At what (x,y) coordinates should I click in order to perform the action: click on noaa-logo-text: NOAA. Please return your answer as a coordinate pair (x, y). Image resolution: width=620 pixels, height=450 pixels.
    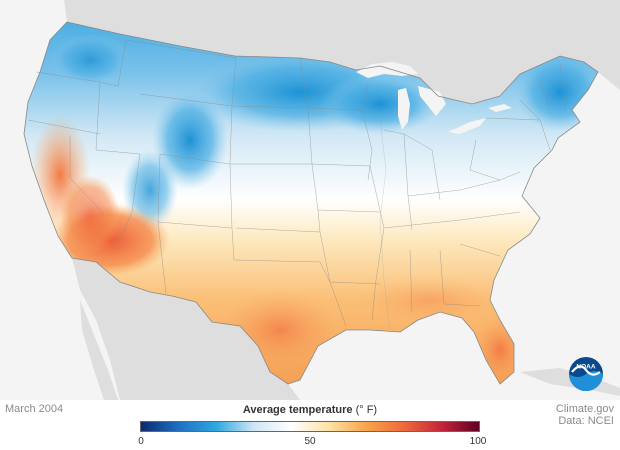
    Looking at the image, I should click on (585, 367).